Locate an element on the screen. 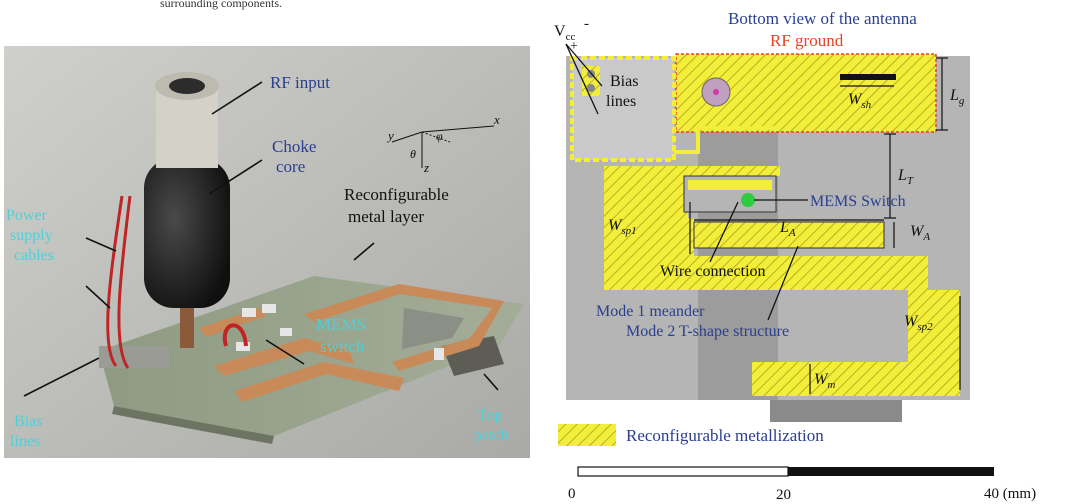  axis-phi-label: φ is located at coordinates (439, 136).